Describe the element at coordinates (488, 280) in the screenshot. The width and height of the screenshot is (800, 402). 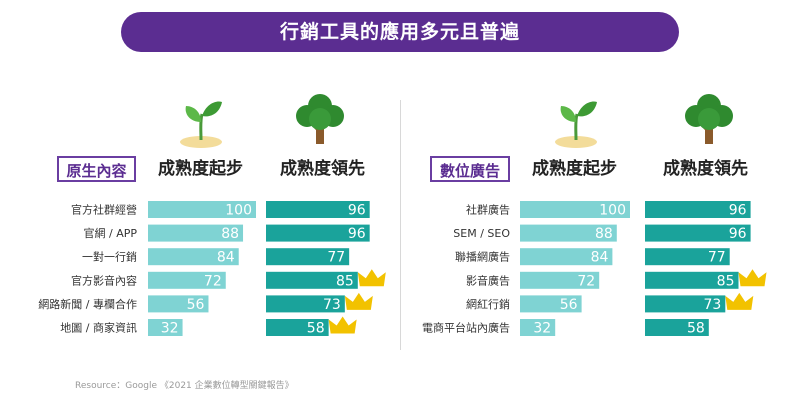
I see `row-label: 影音廣告` at that location.